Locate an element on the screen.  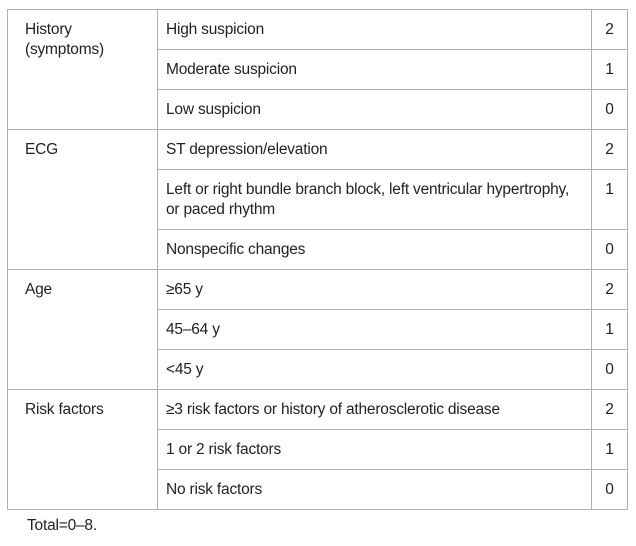
table-row: Nonspecific changes 0 is located at coordinates (318, 249).